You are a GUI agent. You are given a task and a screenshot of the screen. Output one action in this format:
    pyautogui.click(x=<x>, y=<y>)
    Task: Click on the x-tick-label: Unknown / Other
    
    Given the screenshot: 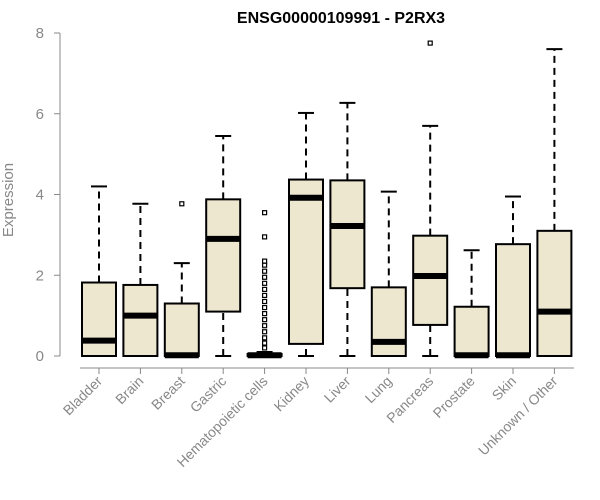 What is the action you would take?
    pyautogui.click(x=518, y=416)
    